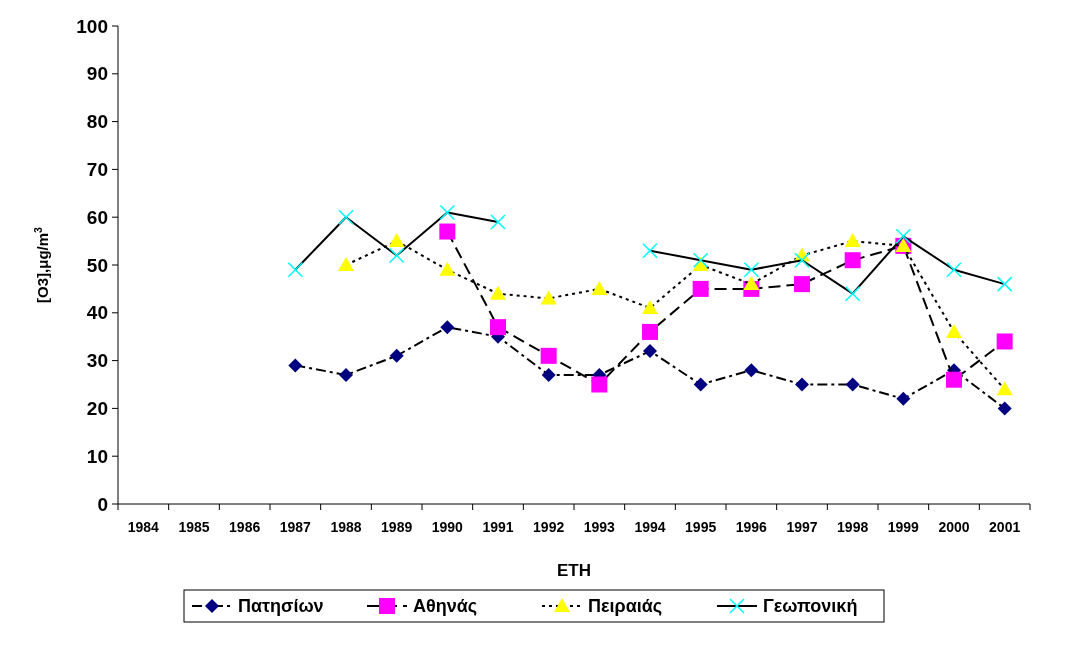 This screenshot has width=1072, height=650. Describe the element at coordinates (810, 606) in the screenshot. I see `legend-label: Γεωπονική` at that location.